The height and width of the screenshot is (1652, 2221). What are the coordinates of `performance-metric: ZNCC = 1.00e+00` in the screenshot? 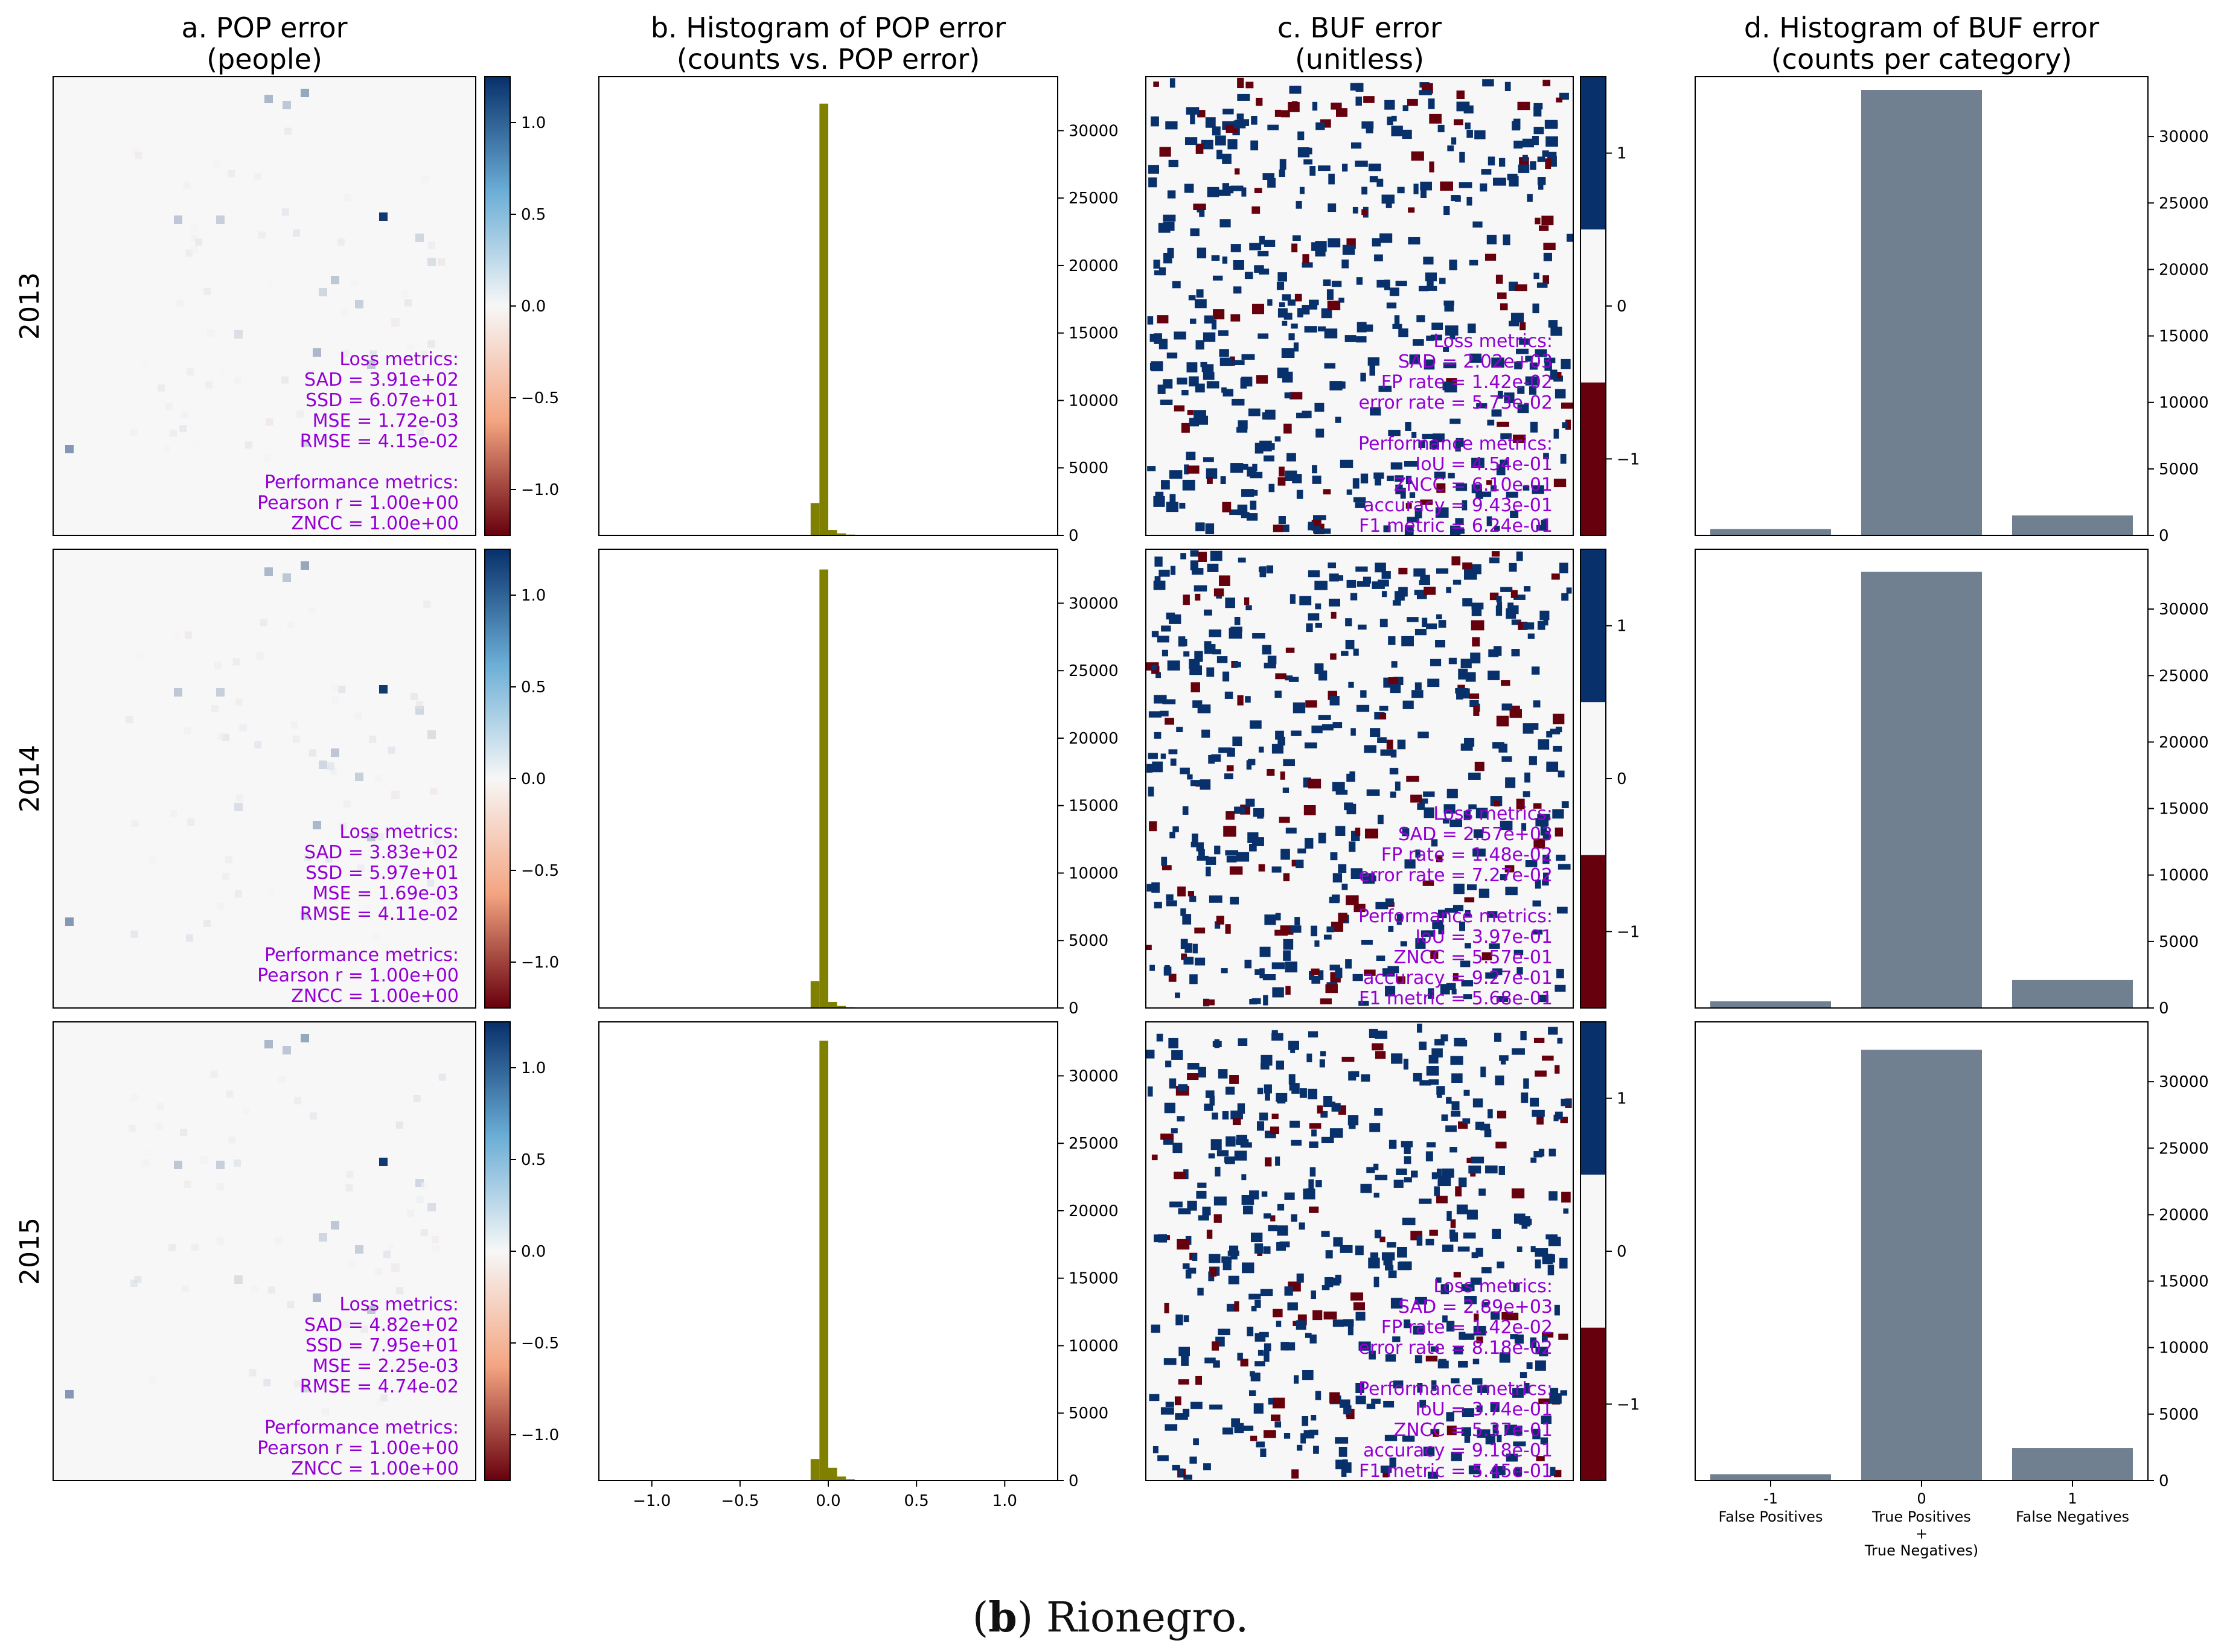 It's located at (375, 1468).